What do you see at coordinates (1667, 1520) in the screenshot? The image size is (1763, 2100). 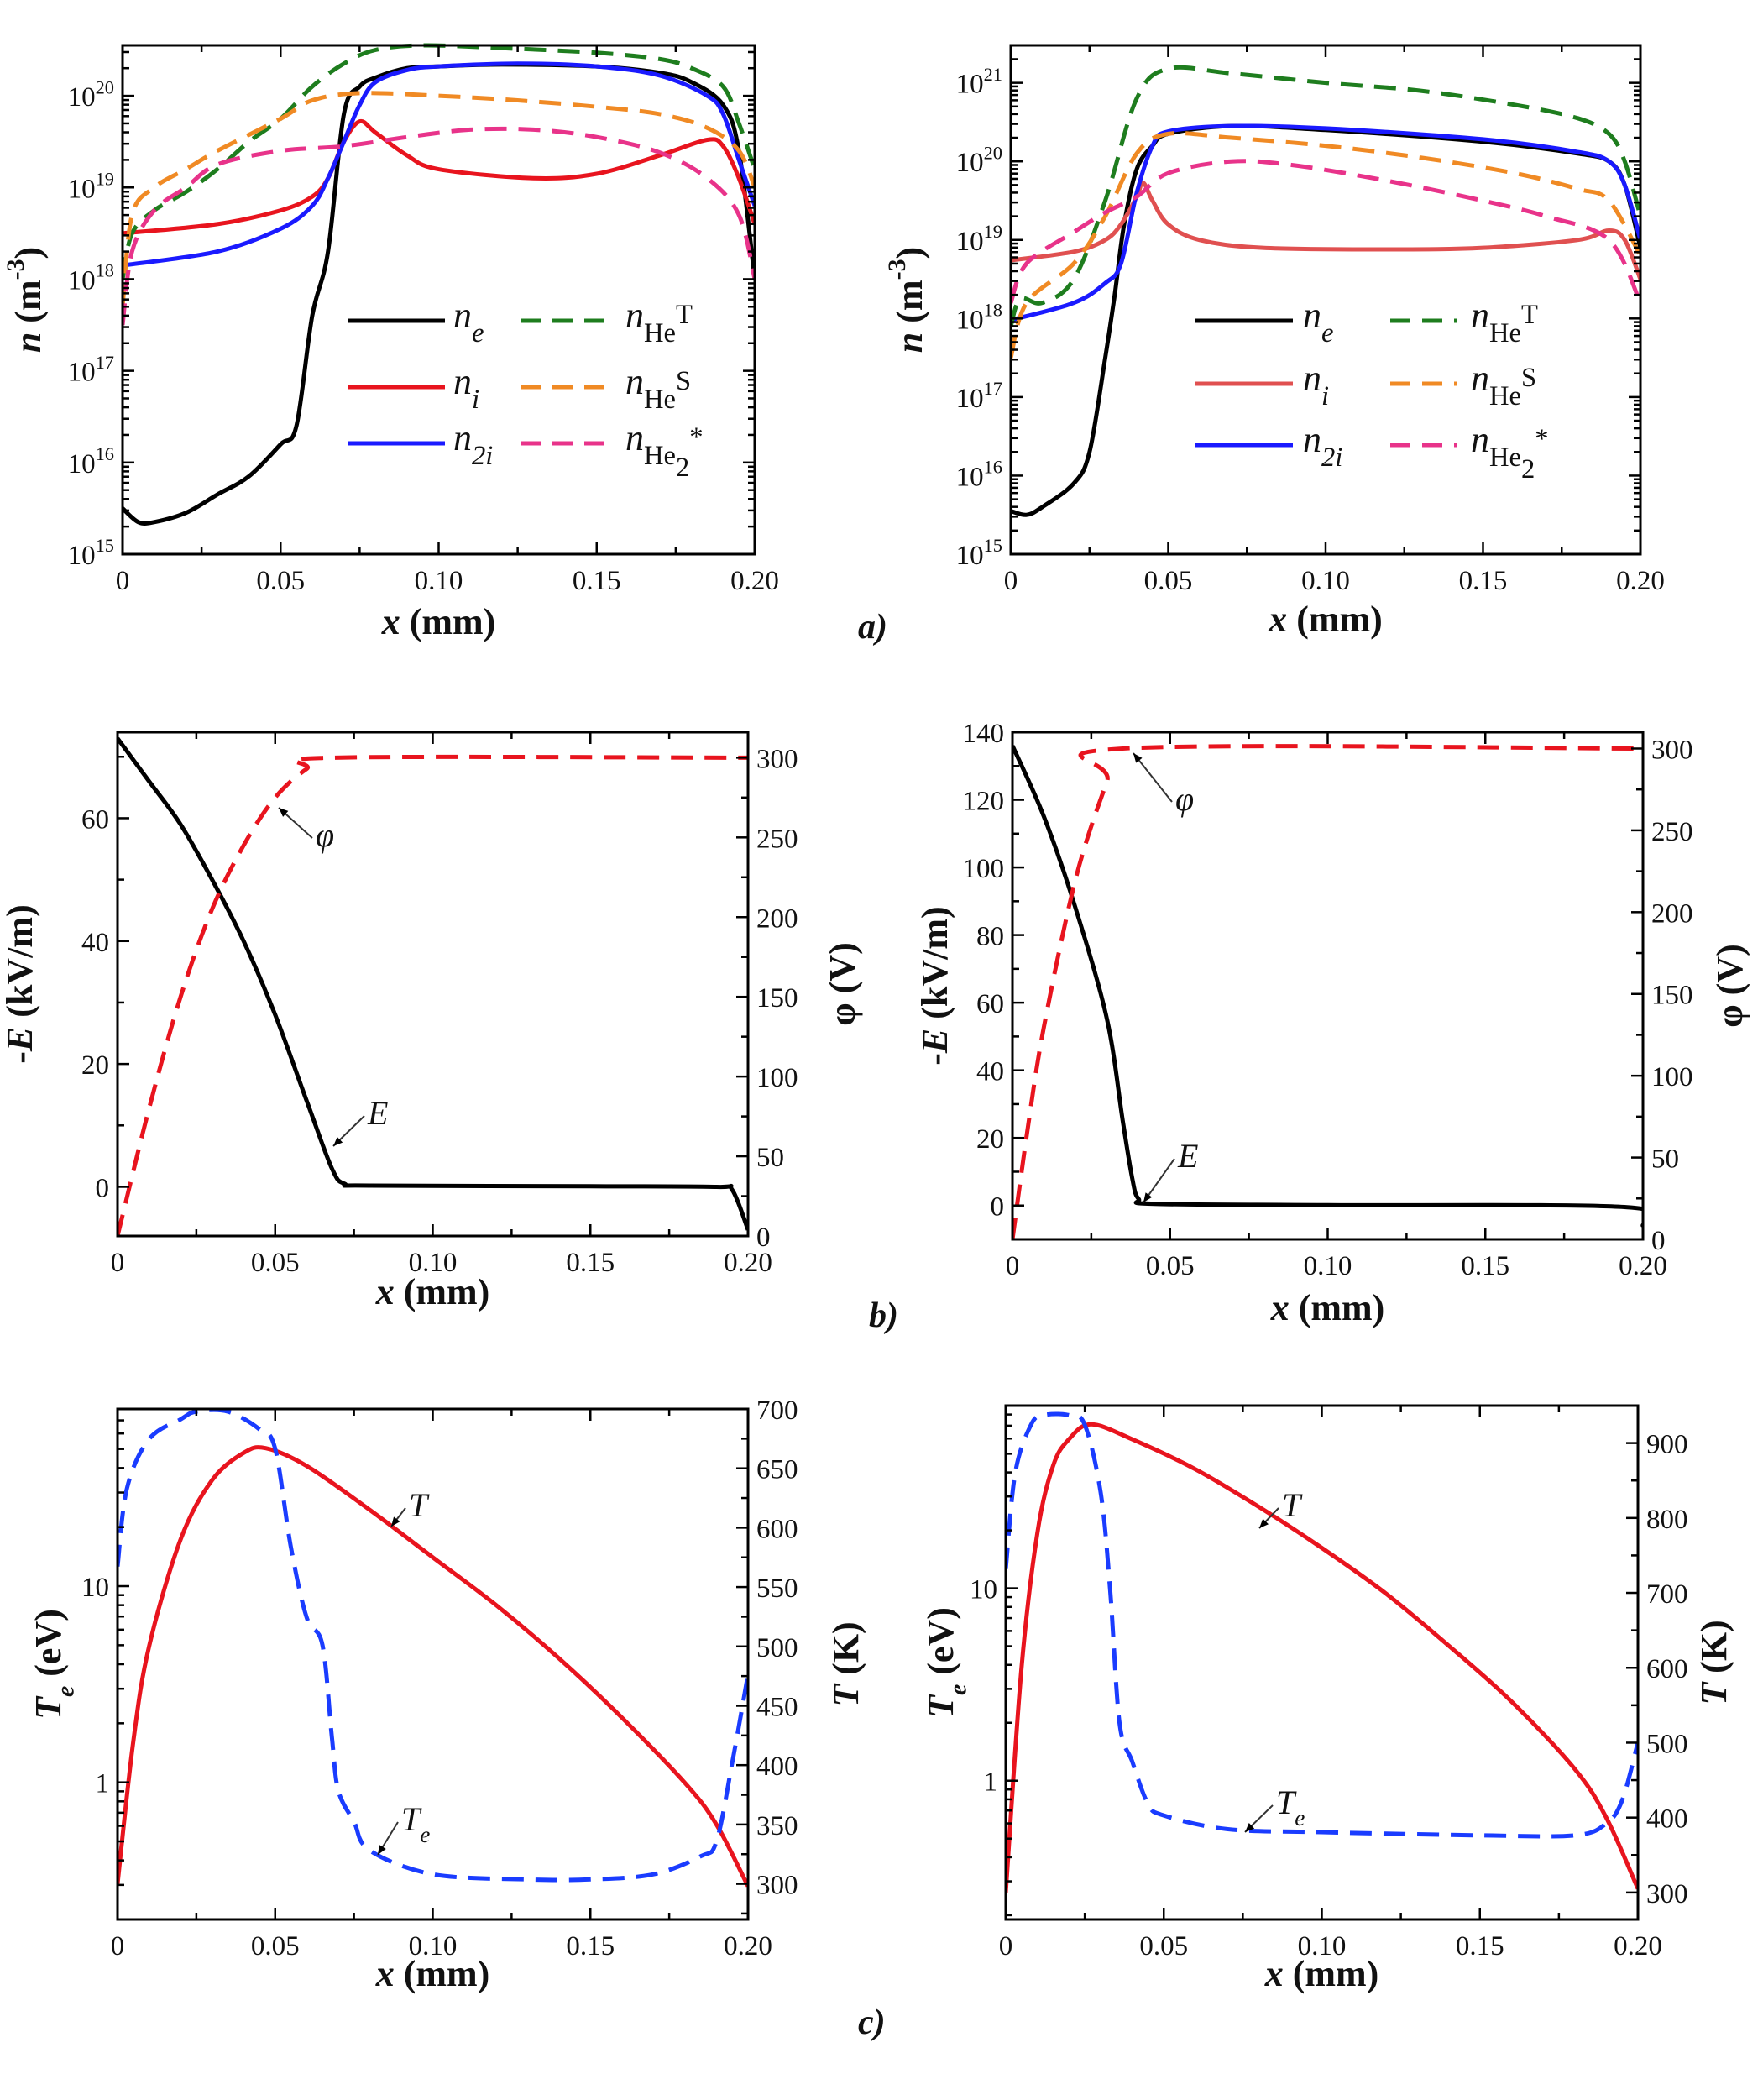 I see `y2-tick-label: 800` at bounding box center [1667, 1520].